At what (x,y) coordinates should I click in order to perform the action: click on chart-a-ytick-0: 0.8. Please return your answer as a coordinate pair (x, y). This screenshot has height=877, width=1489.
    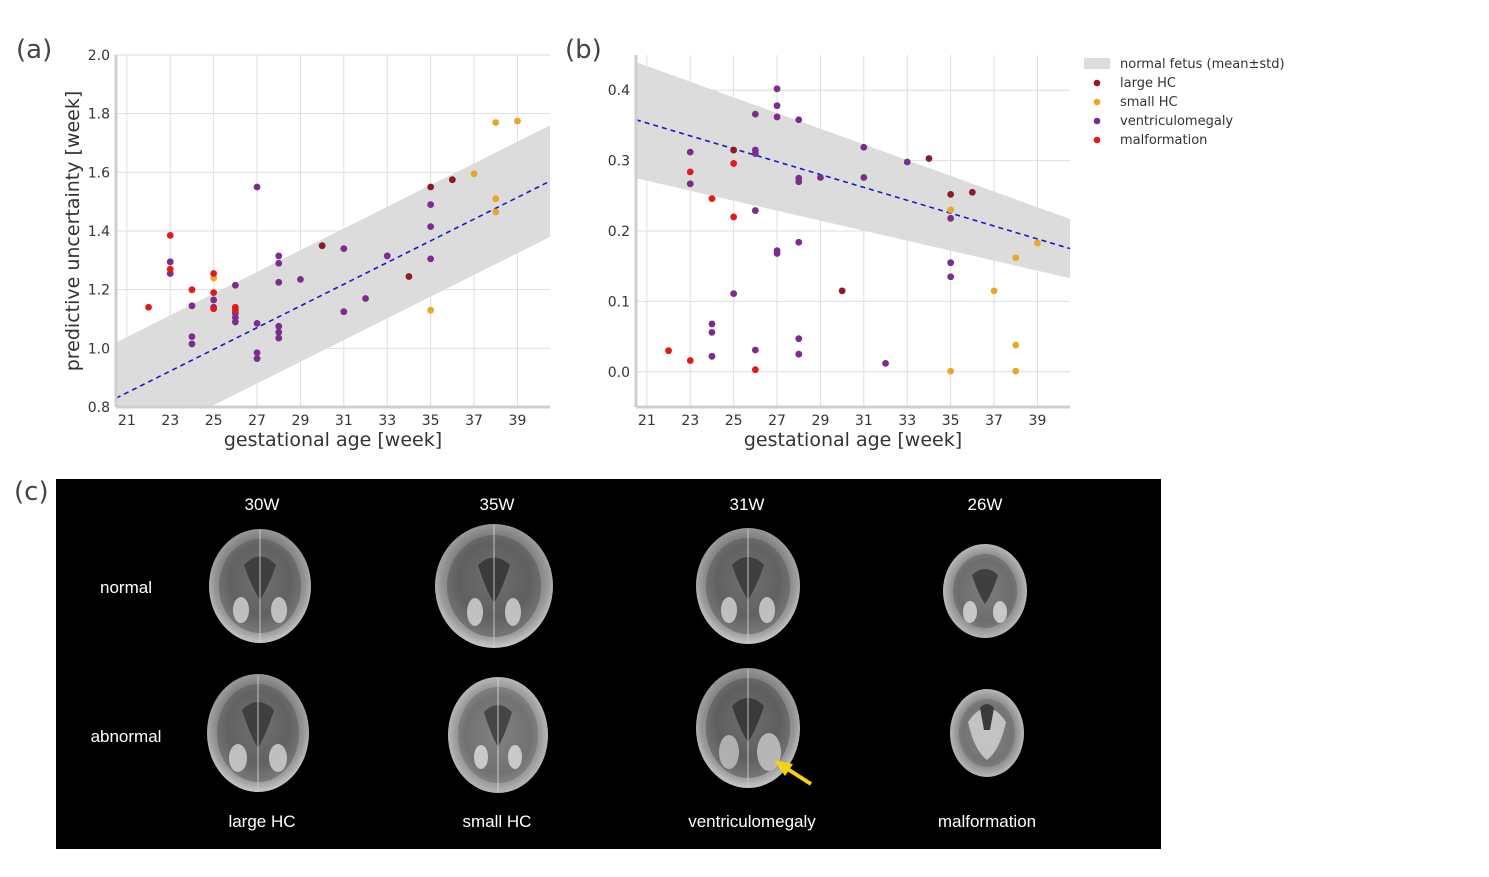
    Looking at the image, I should click on (99, 408).